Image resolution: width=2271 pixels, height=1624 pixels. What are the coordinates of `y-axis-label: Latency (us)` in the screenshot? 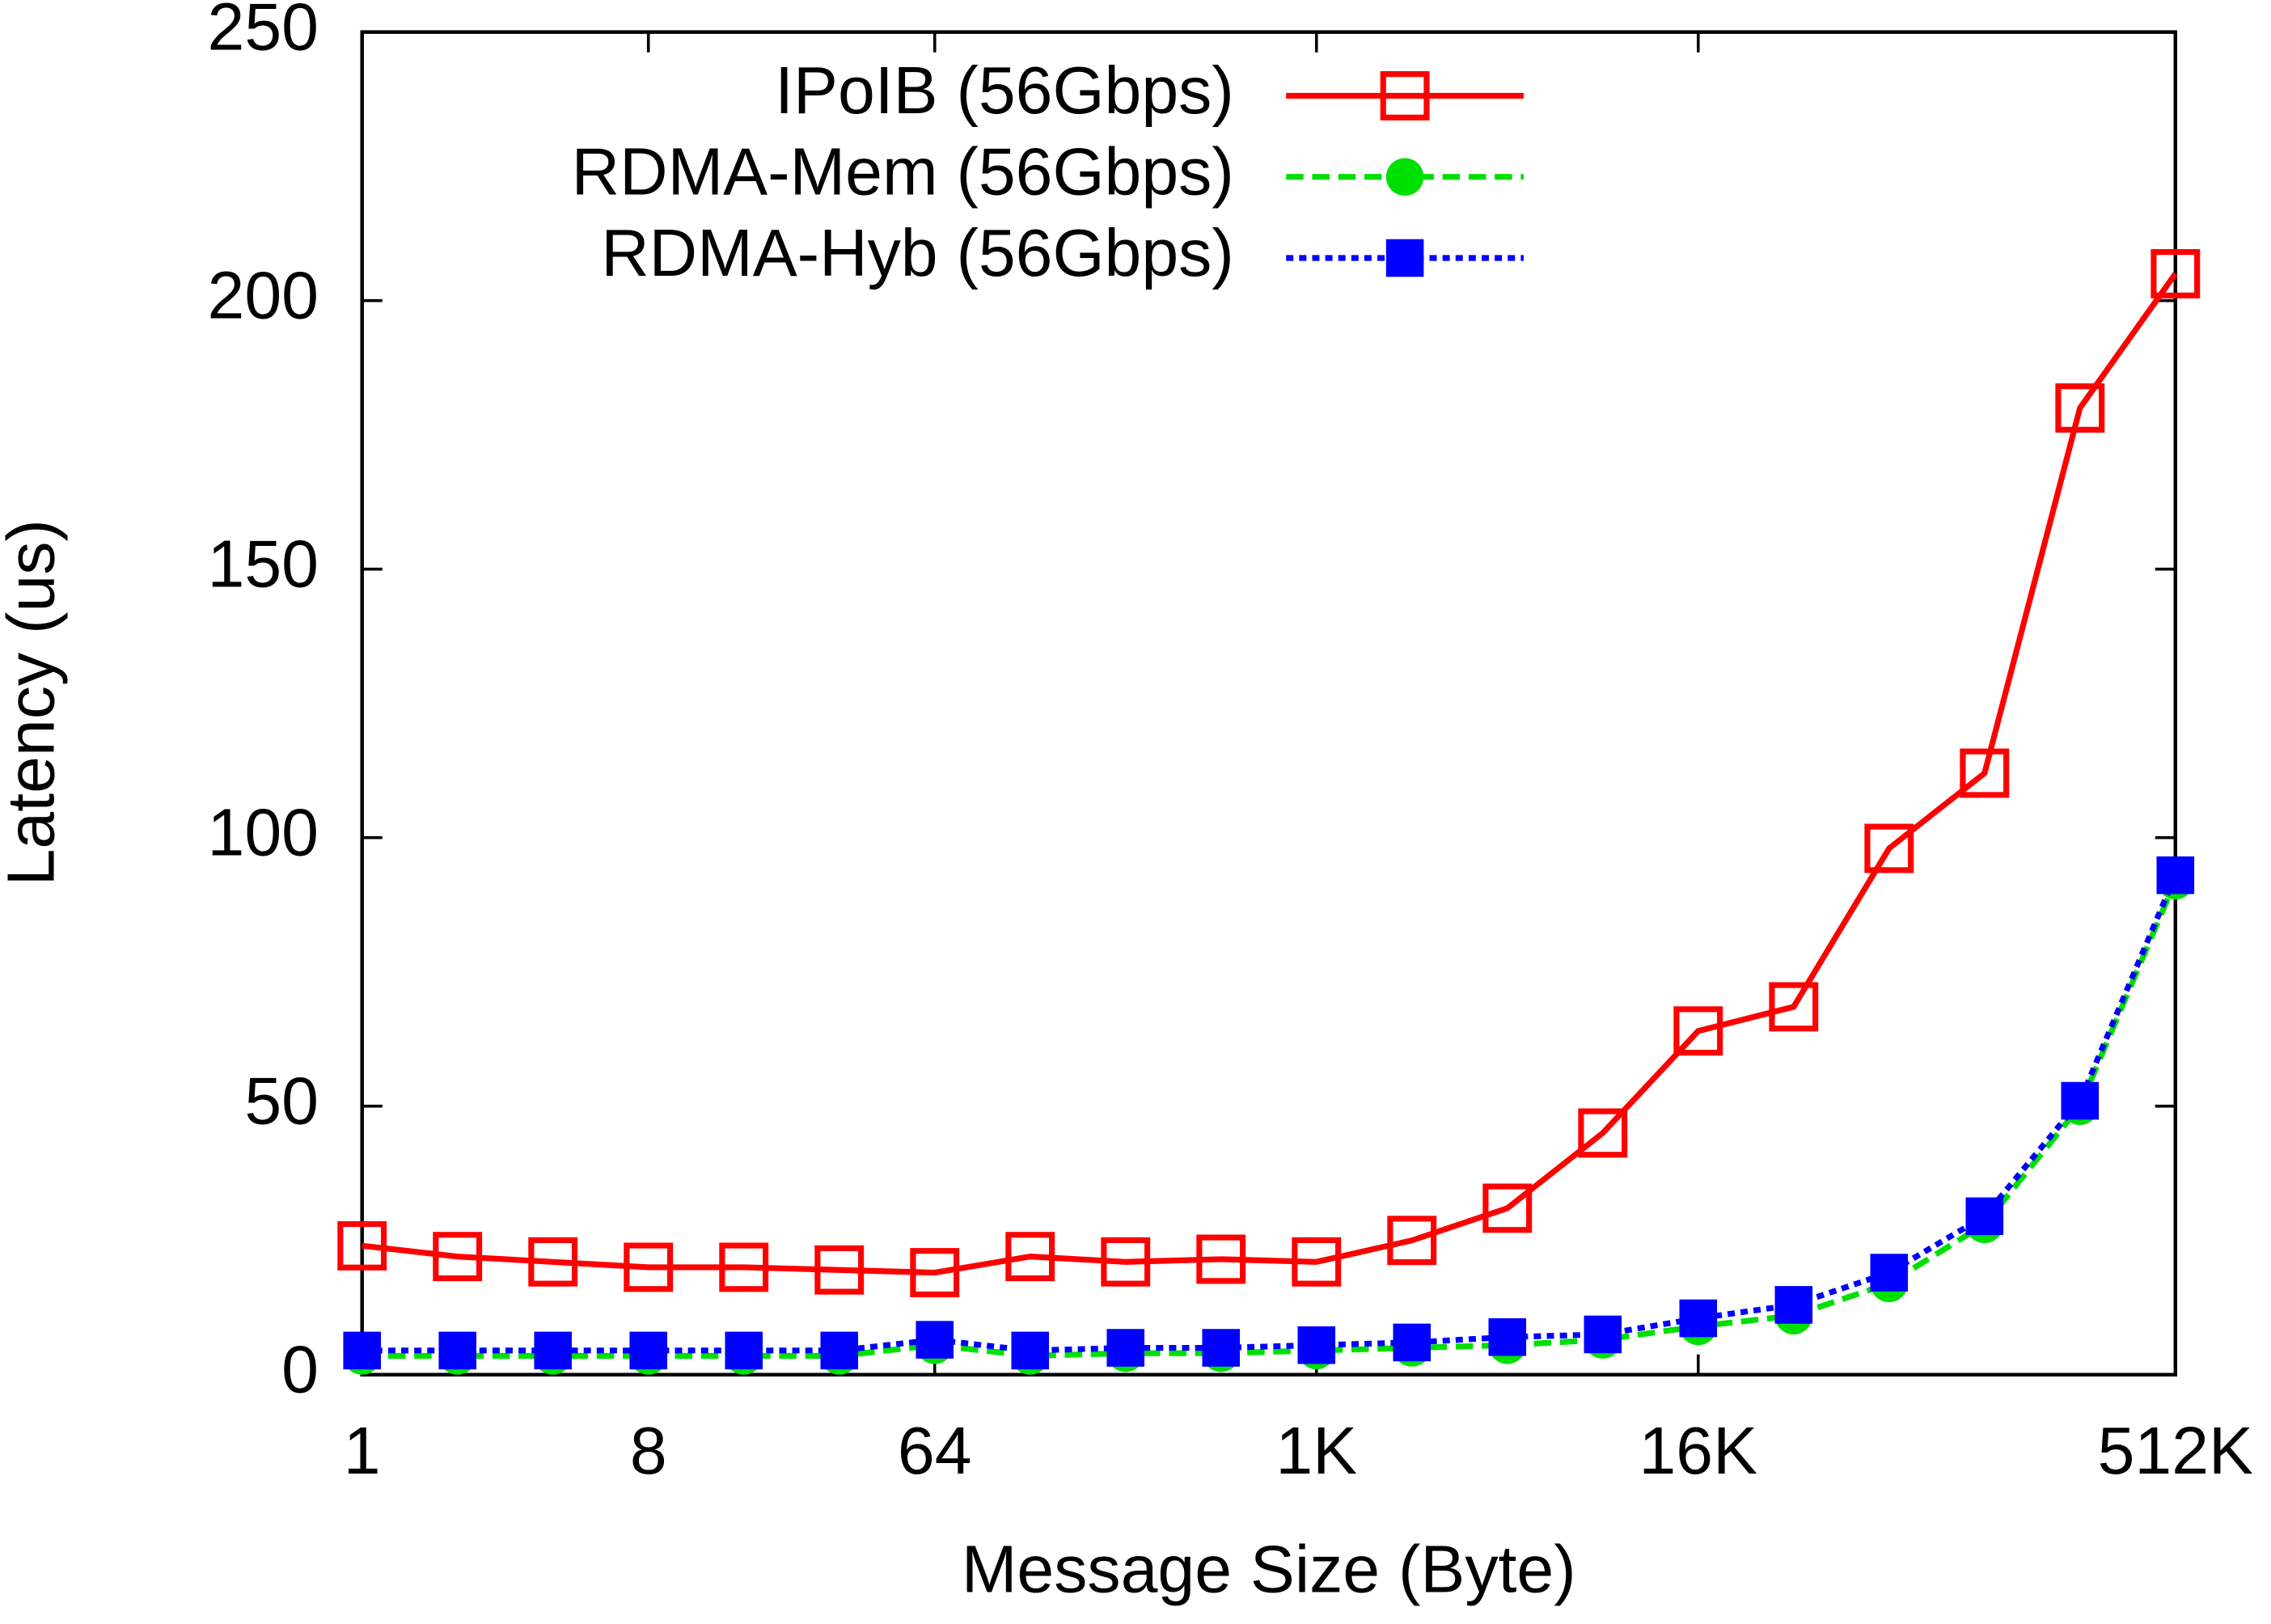 It's located at (34, 702).